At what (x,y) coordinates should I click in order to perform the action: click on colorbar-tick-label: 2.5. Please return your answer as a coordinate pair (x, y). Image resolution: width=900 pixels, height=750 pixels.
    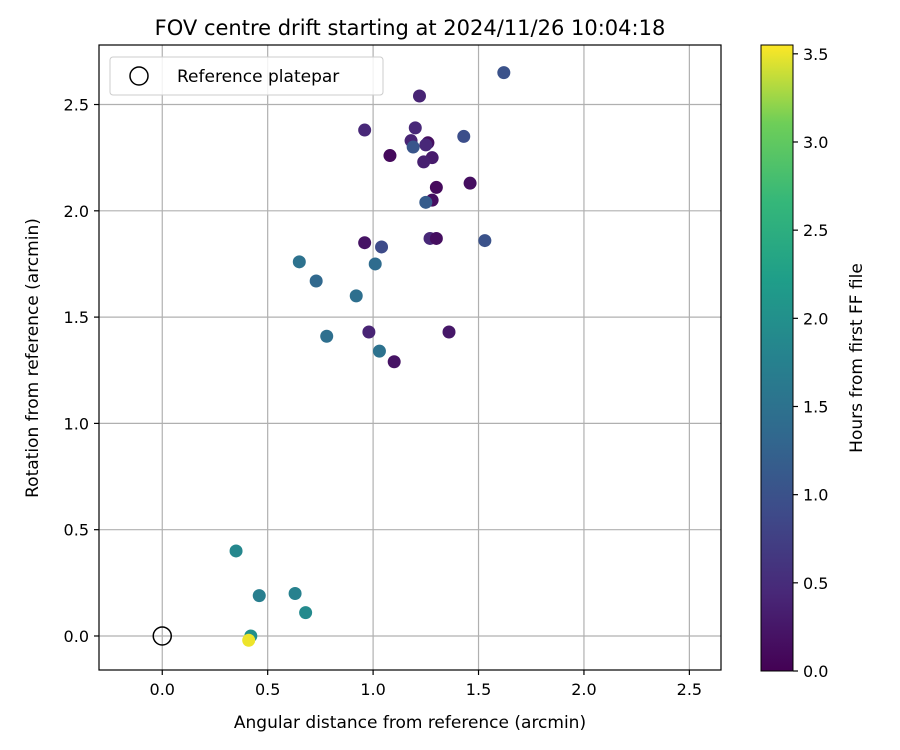
    Looking at the image, I should click on (815, 230).